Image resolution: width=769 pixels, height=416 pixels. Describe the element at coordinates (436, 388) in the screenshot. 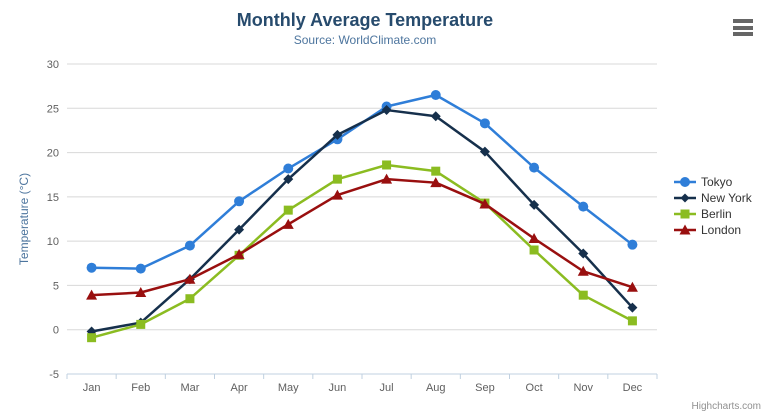

I see `x-axis-label: Aug` at that location.